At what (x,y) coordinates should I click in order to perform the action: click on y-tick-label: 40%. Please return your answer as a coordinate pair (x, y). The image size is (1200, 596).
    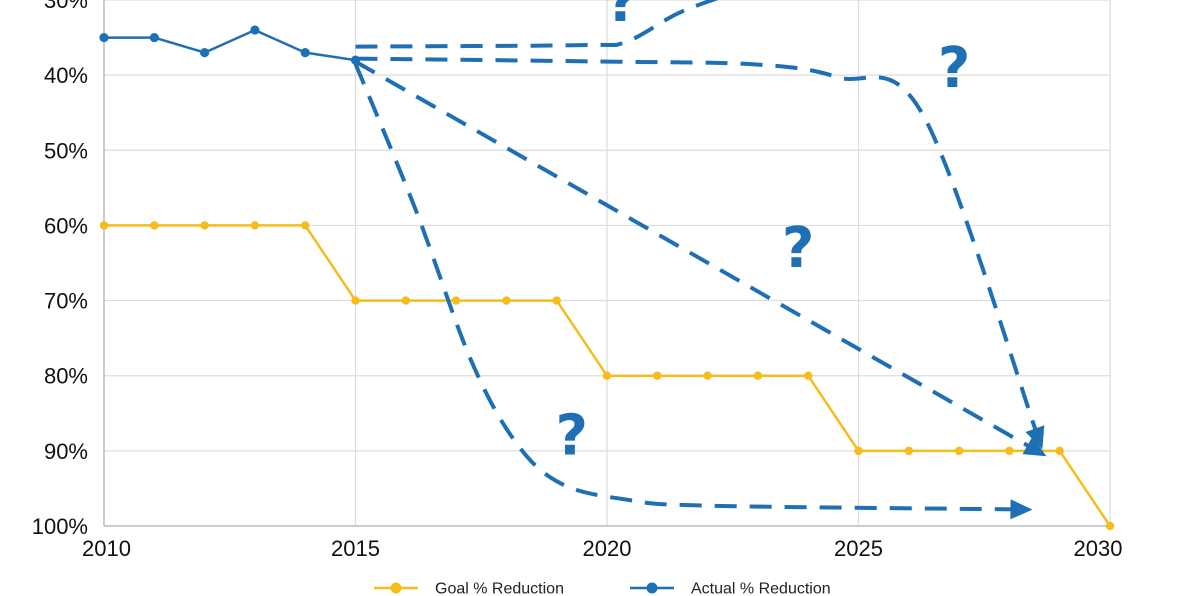
    Looking at the image, I should click on (66, 75).